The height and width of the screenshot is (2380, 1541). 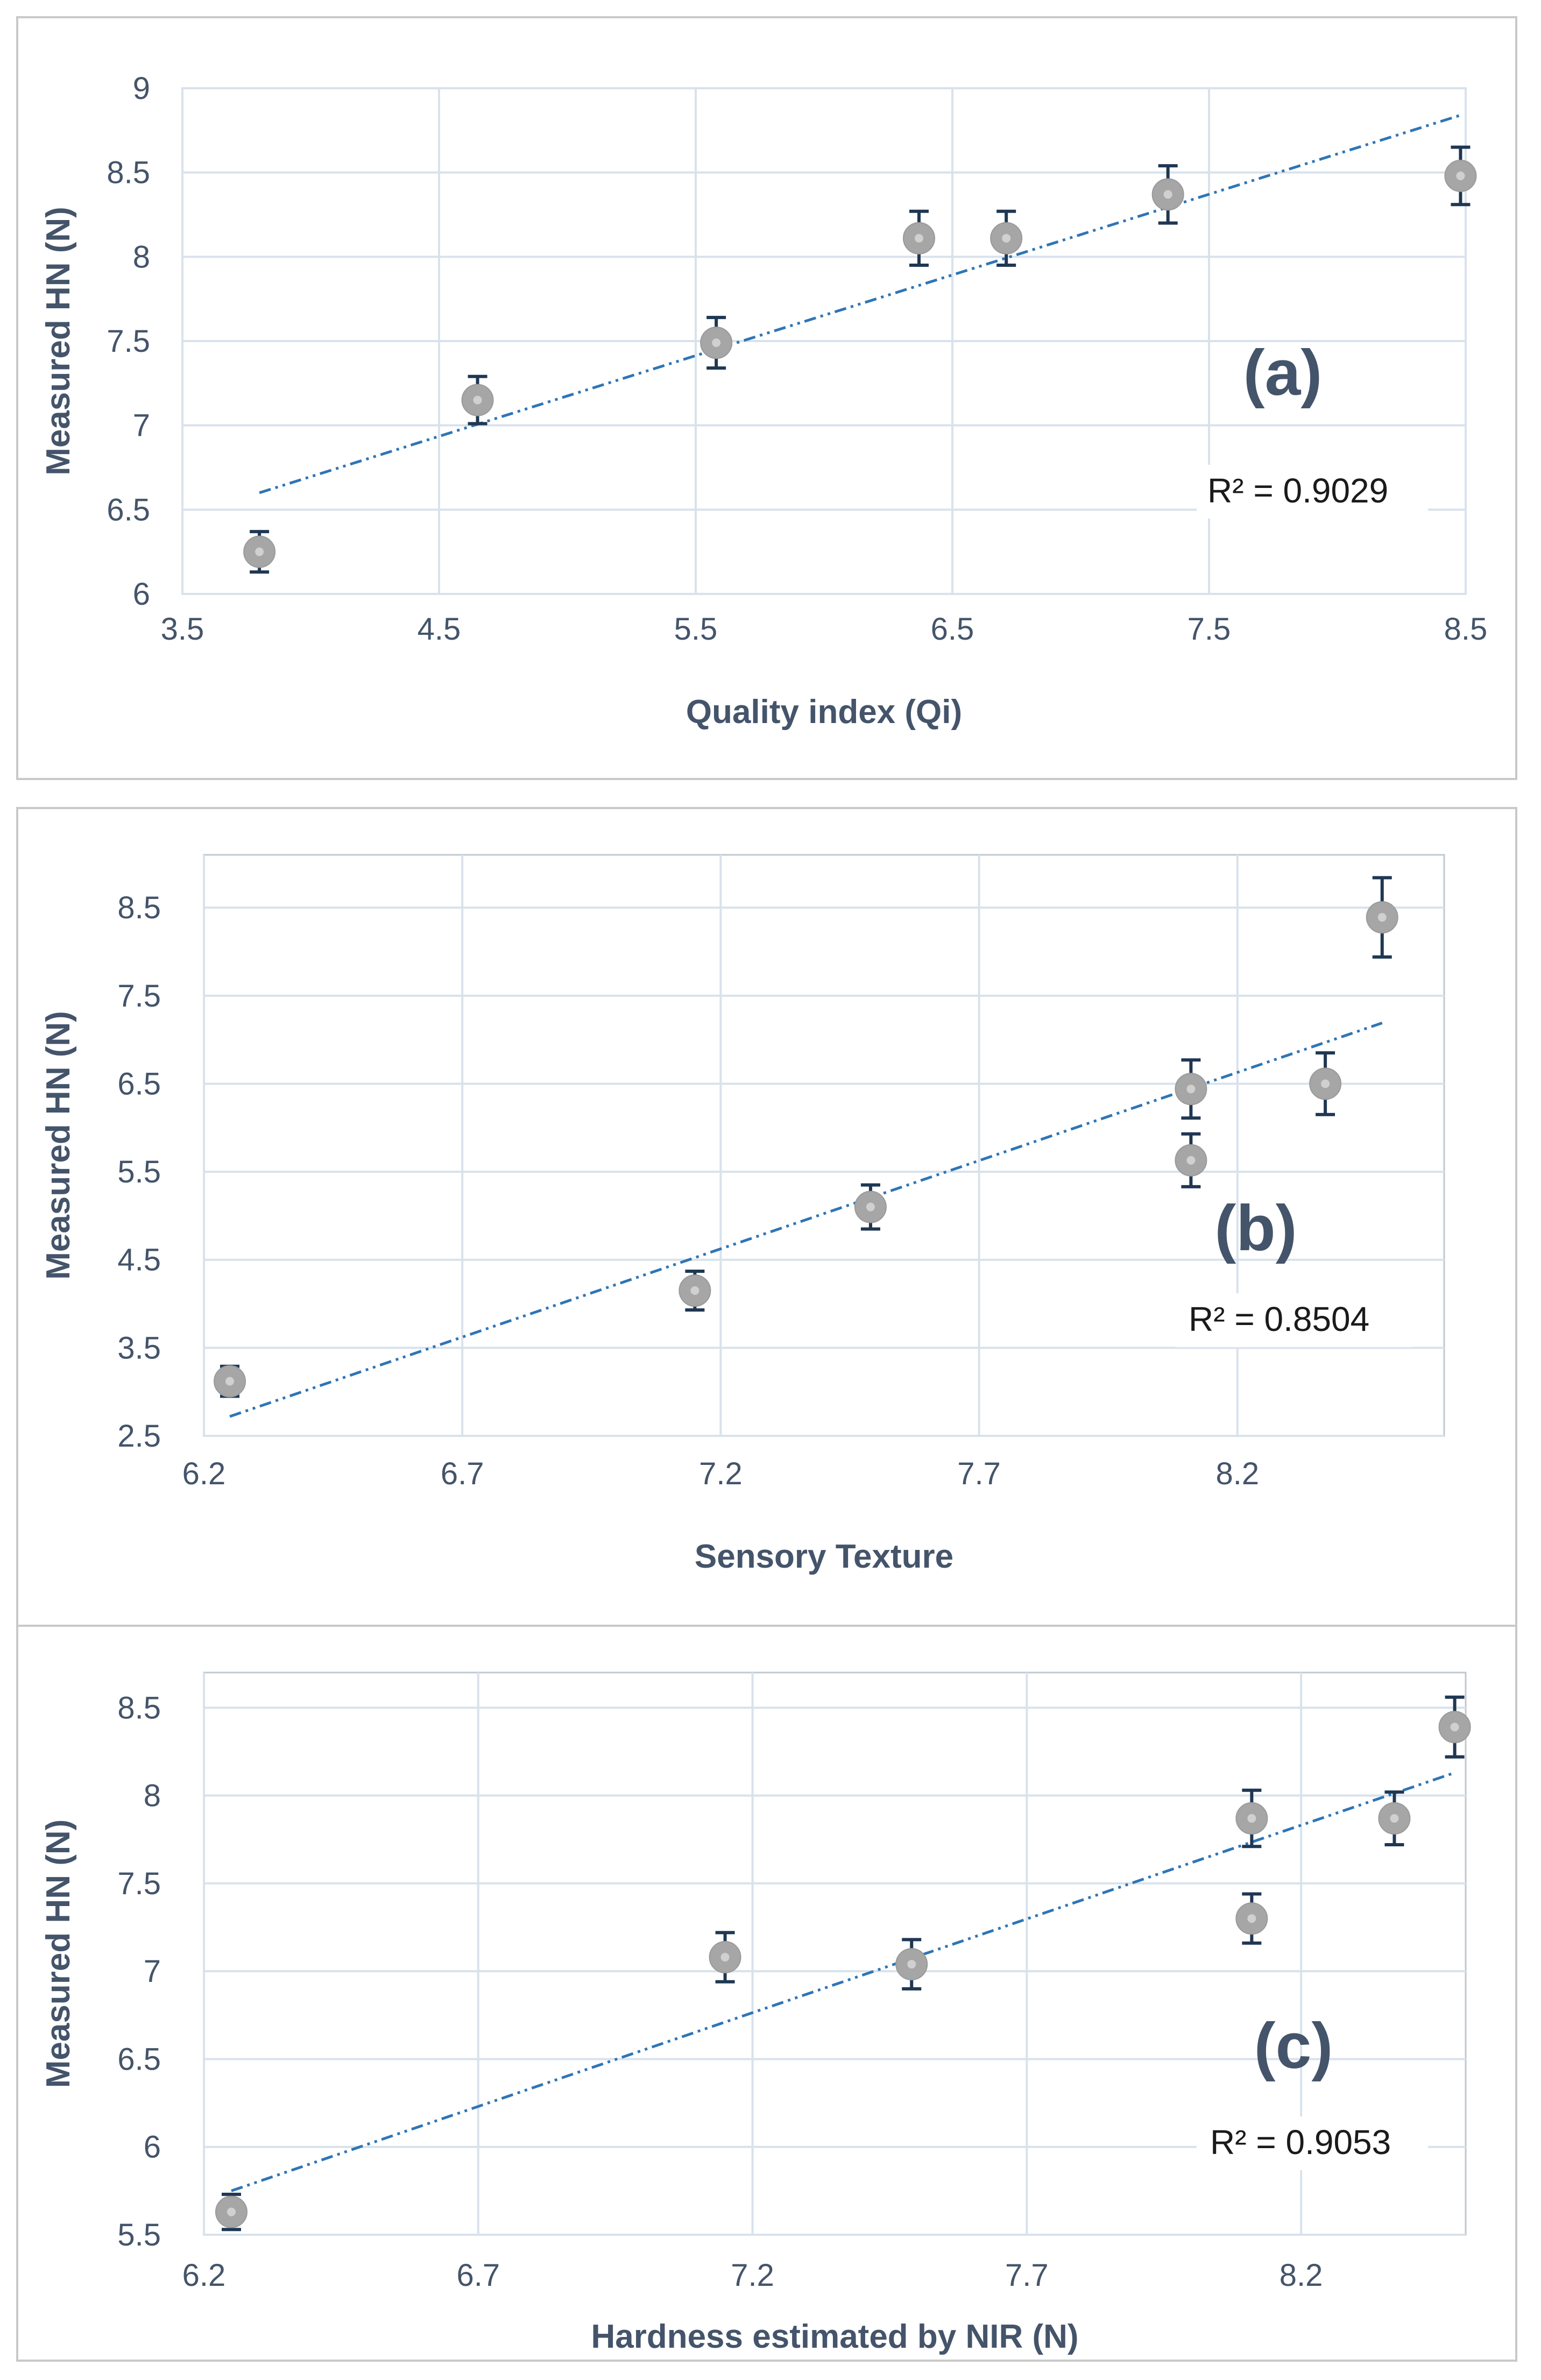 What do you see at coordinates (1297, 490) in the screenshot?
I see `r2-label: R² = 0.9029` at bounding box center [1297, 490].